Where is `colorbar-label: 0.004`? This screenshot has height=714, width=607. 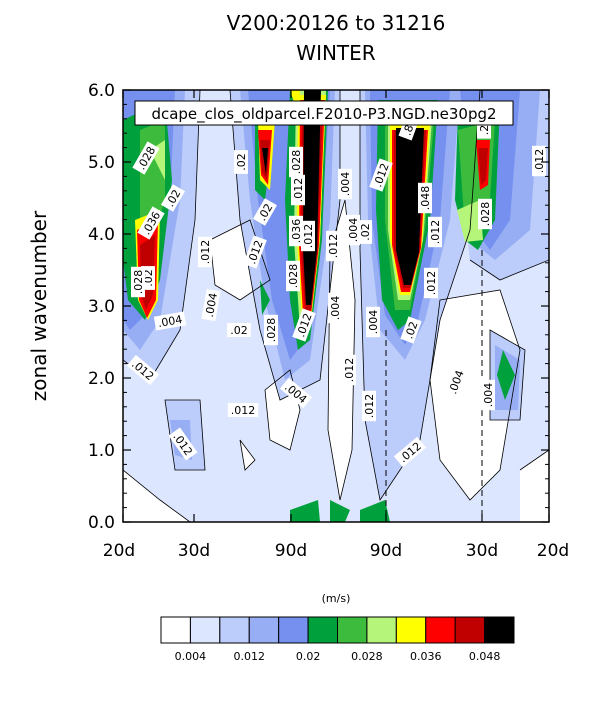
colorbar-label: 0.004 is located at coordinates (191, 656).